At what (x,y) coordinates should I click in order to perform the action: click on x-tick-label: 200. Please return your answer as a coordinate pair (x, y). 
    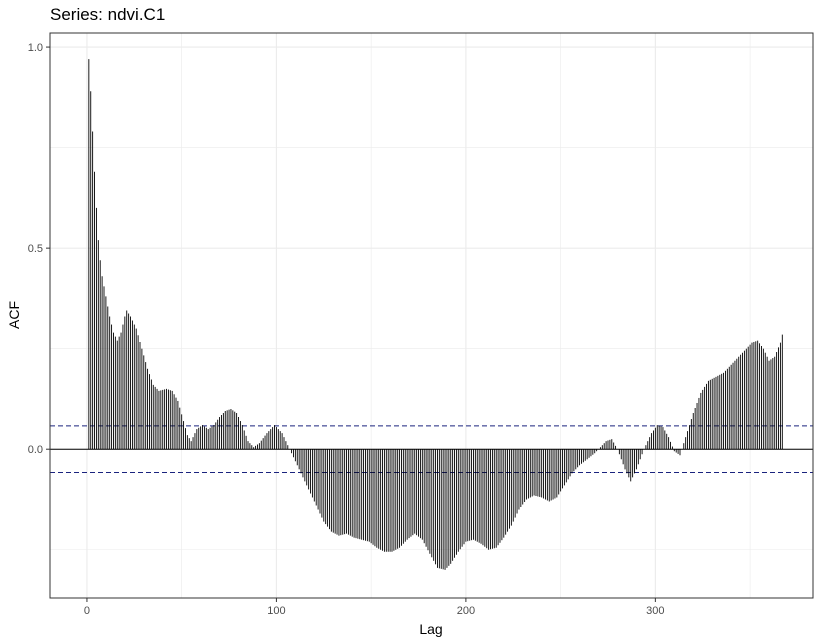
    Looking at the image, I should click on (466, 611).